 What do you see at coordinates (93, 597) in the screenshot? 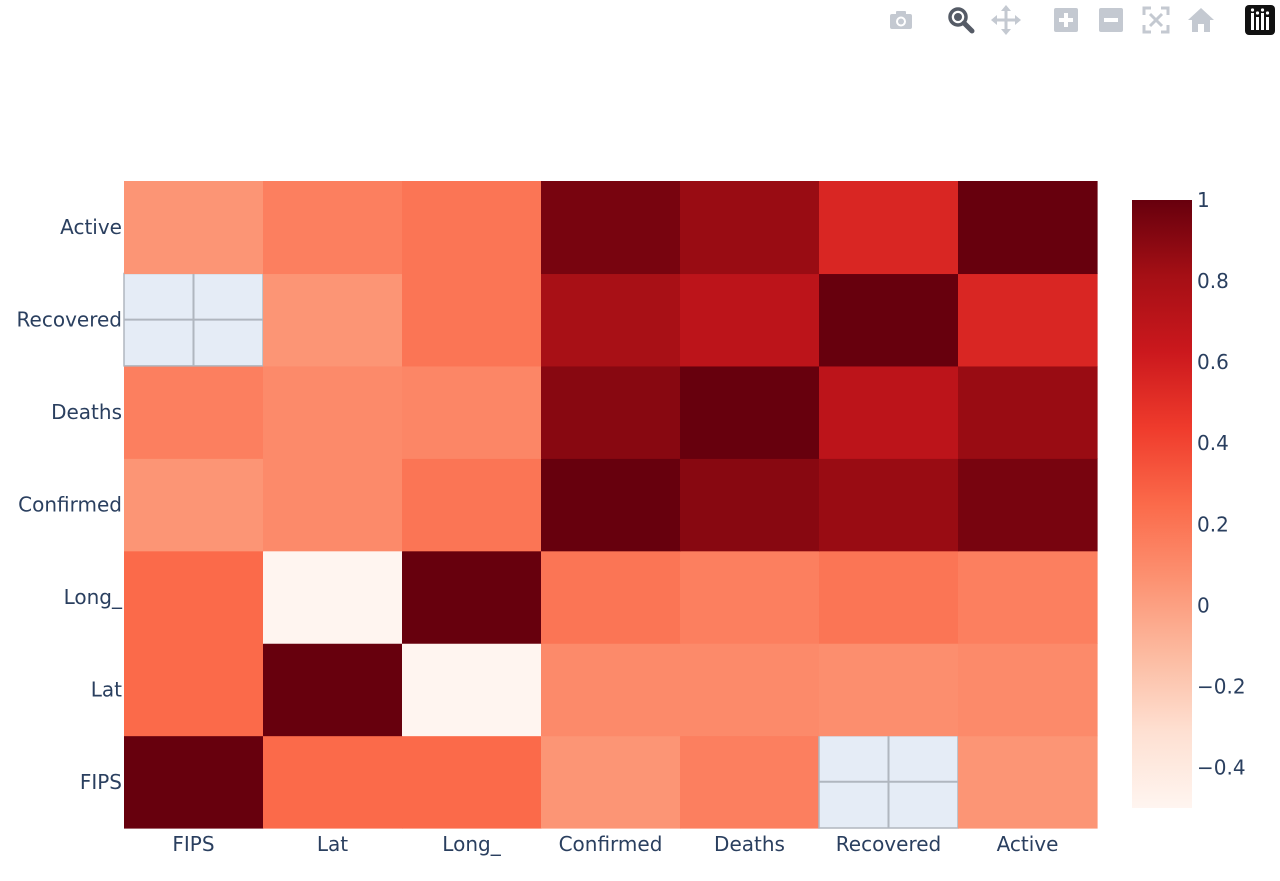
I see `y-tick-label: Long_` at bounding box center [93, 597].